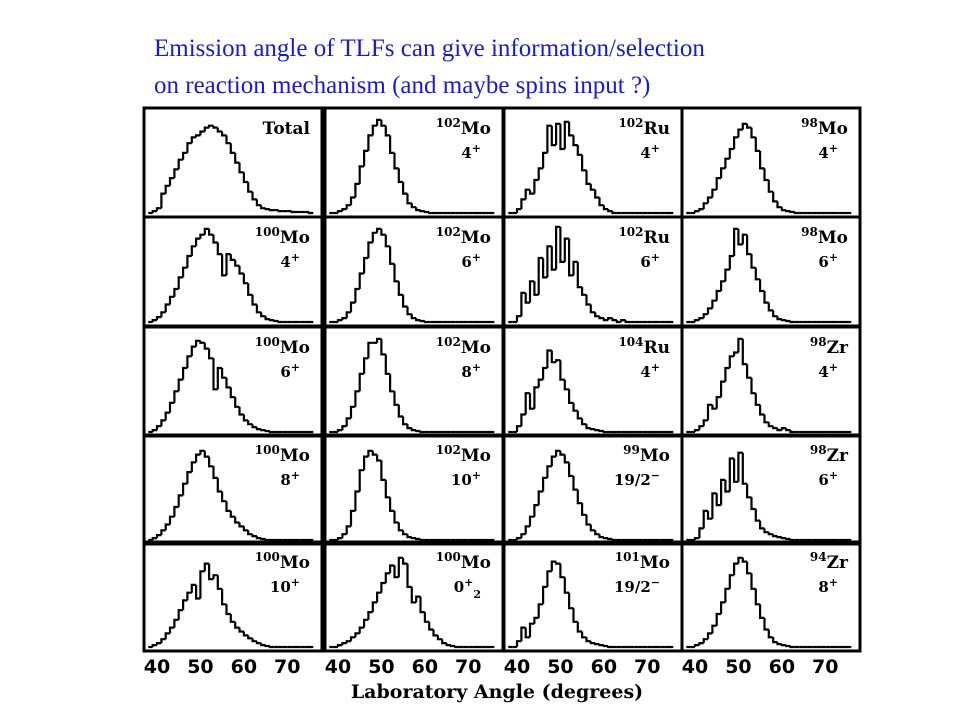 This screenshot has width=960, height=720. Describe the element at coordinates (647, 667) in the screenshot. I see `x-tick-label: 70` at that location.